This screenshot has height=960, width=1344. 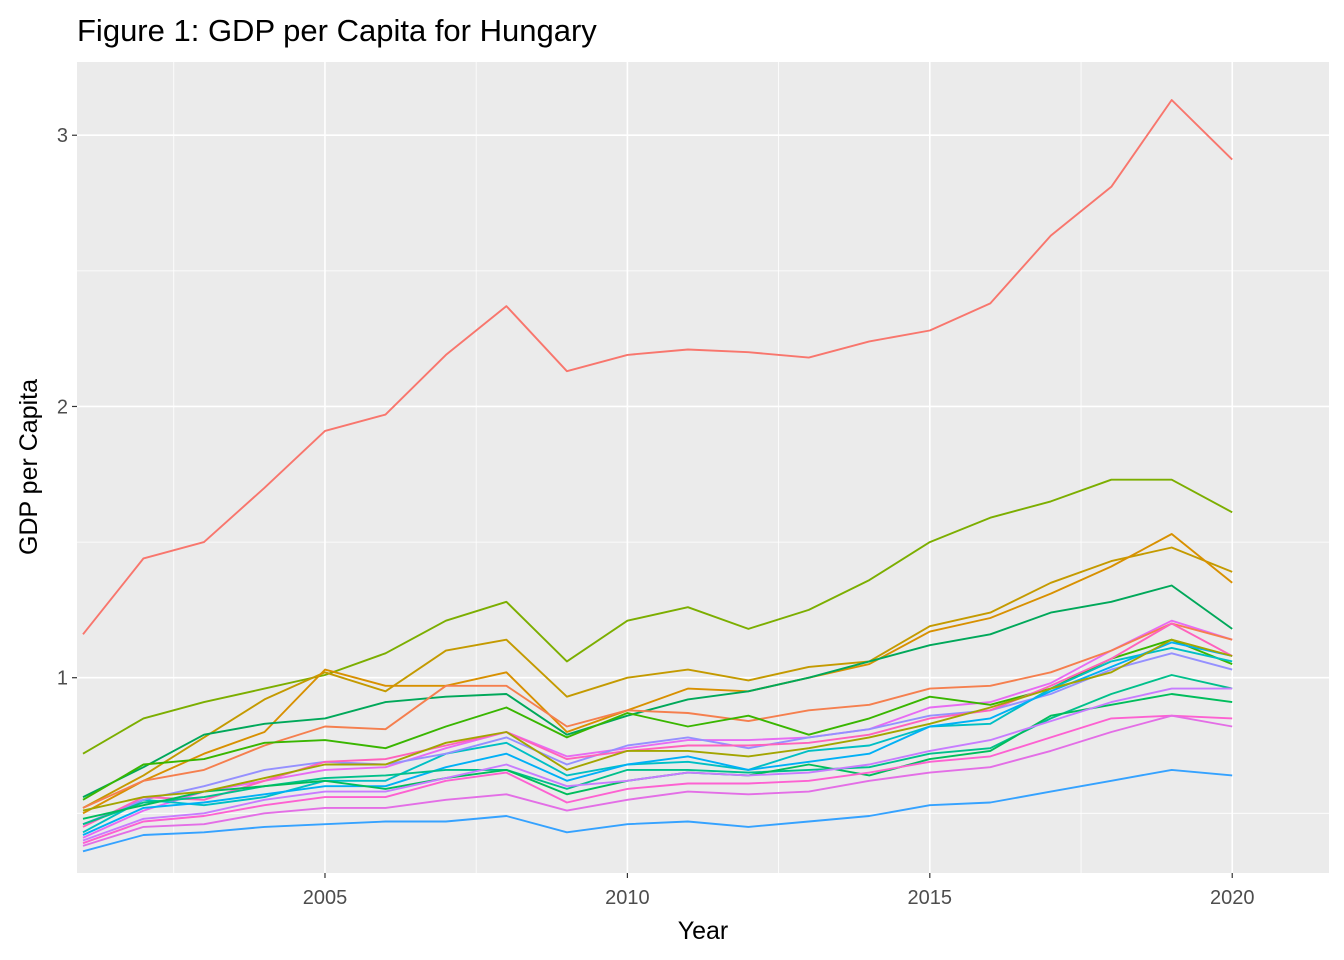 What do you see at coordinates (1232, 898) in the screenshot?
I see `x-tick-label: 2020` at bounding box center [1232, 898].